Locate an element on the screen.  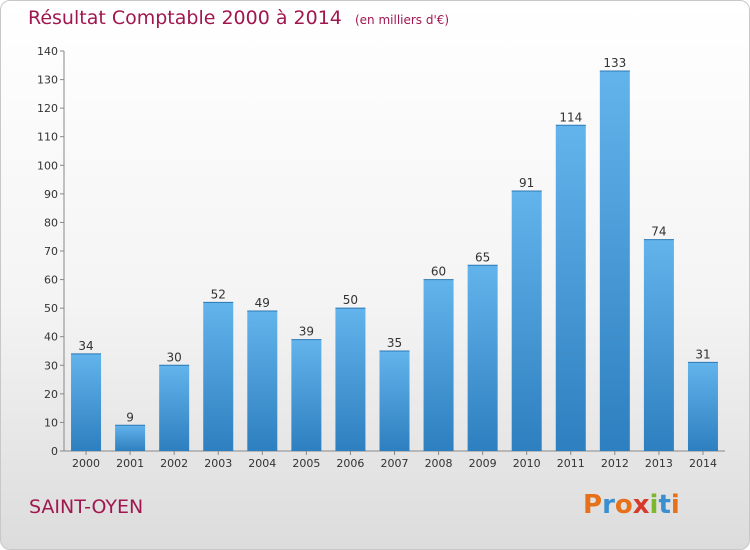
logo-letter: t is located at coordinates (664, 505).